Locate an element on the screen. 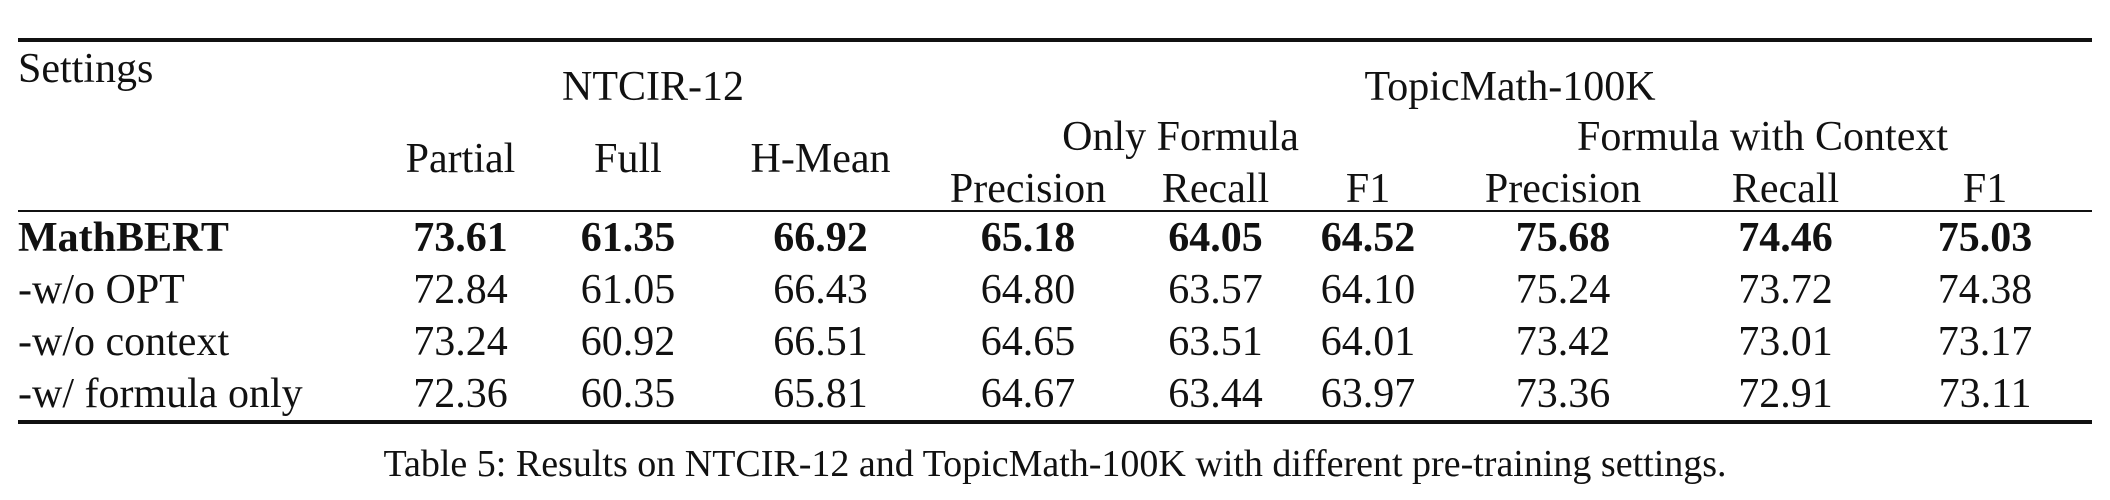  cell-fc-precision: 75.68 is located at coordinates (1563, 238).